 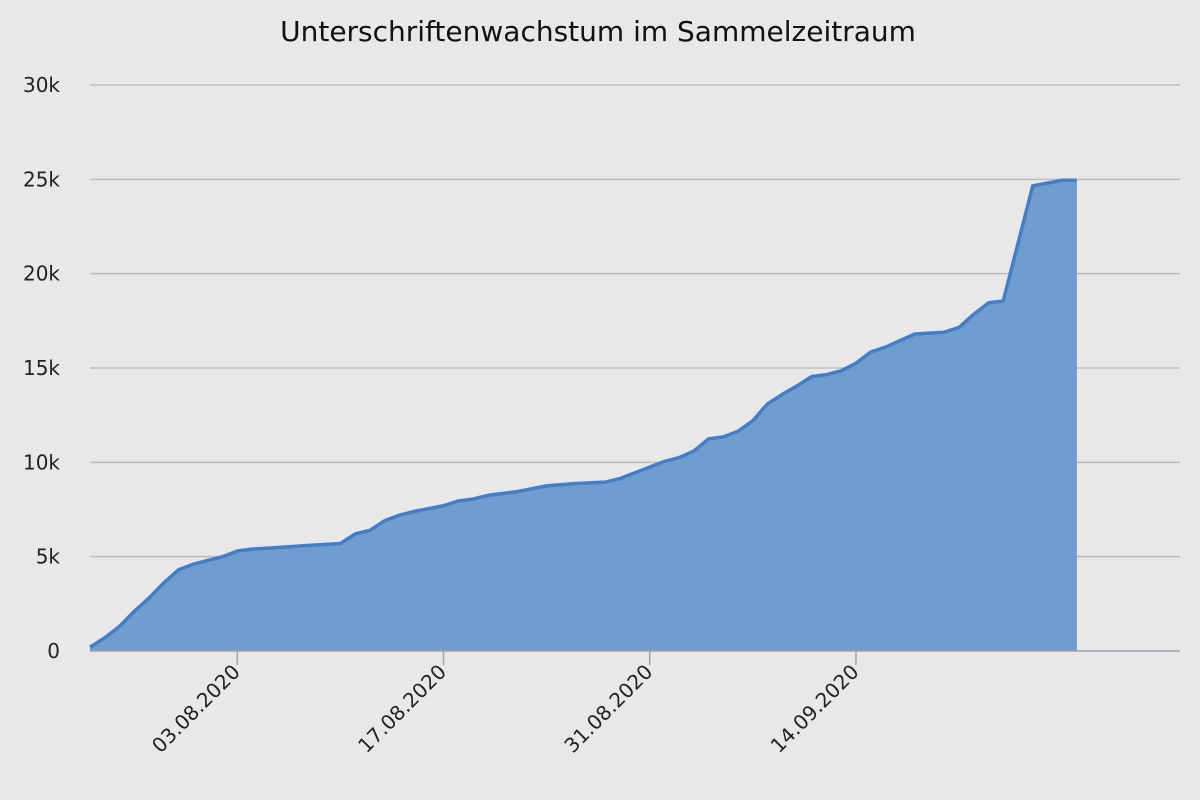 What do you see at coordinates (41, 85) in the screenshot?
I see `y-tick-label: 30k` at bounding box center [41, 85].